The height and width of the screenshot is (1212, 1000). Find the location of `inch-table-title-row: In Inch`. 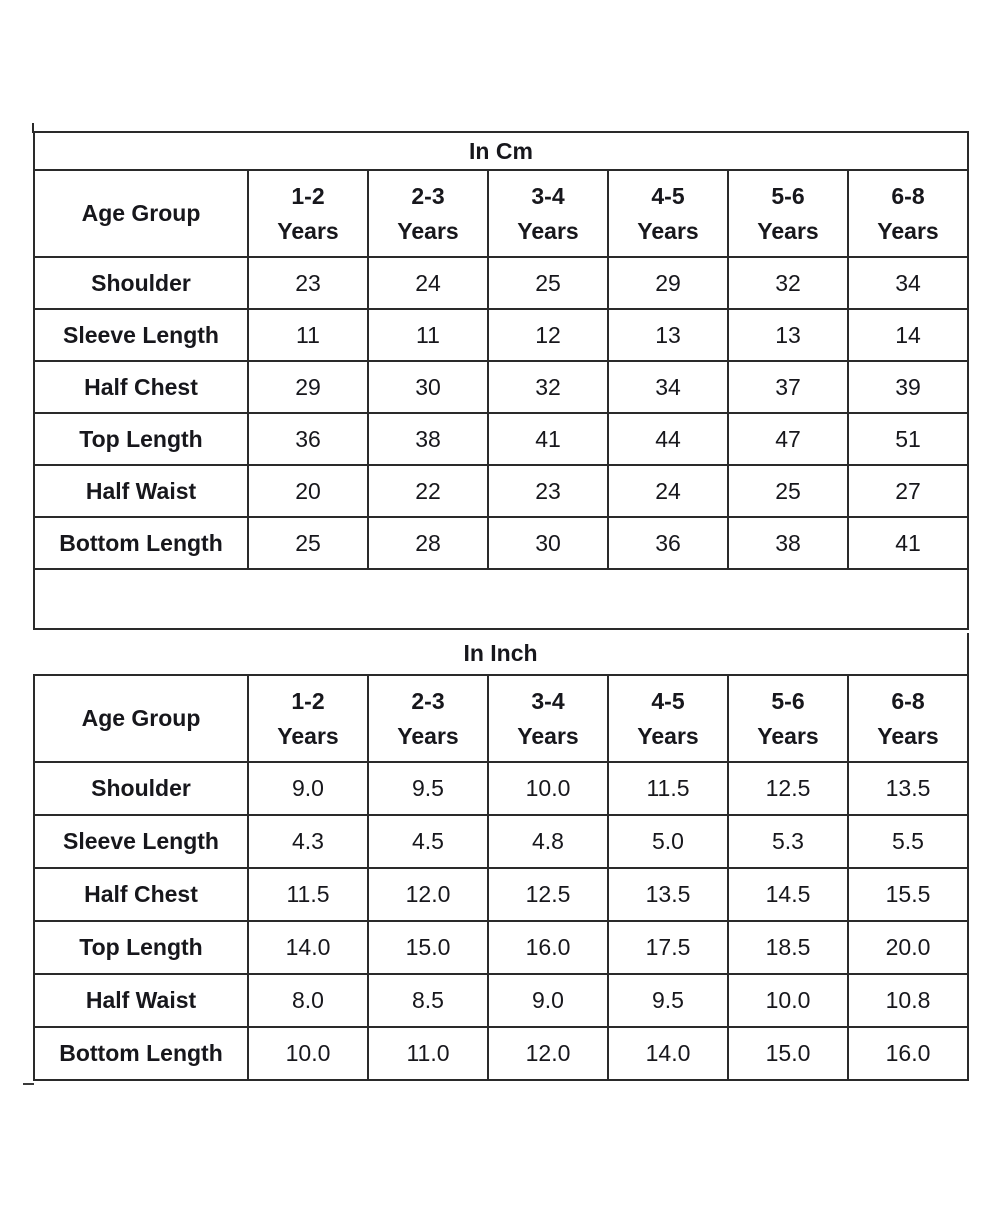

inch-table-title-row: In Inch is located at coordinates (501, 654).